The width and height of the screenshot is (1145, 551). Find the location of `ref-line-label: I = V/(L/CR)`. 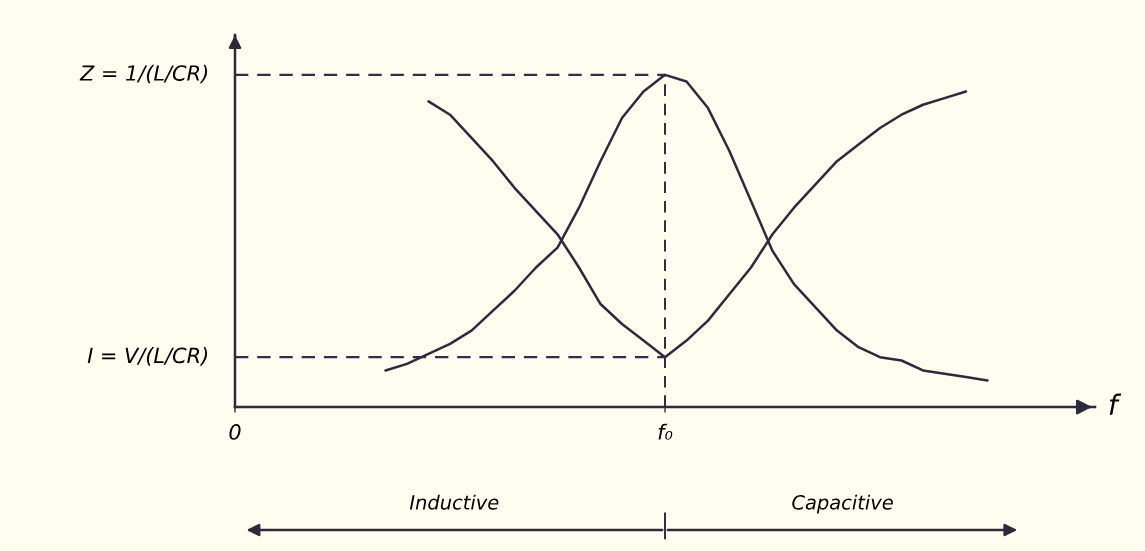

ref-line-label: I = V/(L/CR) is located at coordinates (147, 356).